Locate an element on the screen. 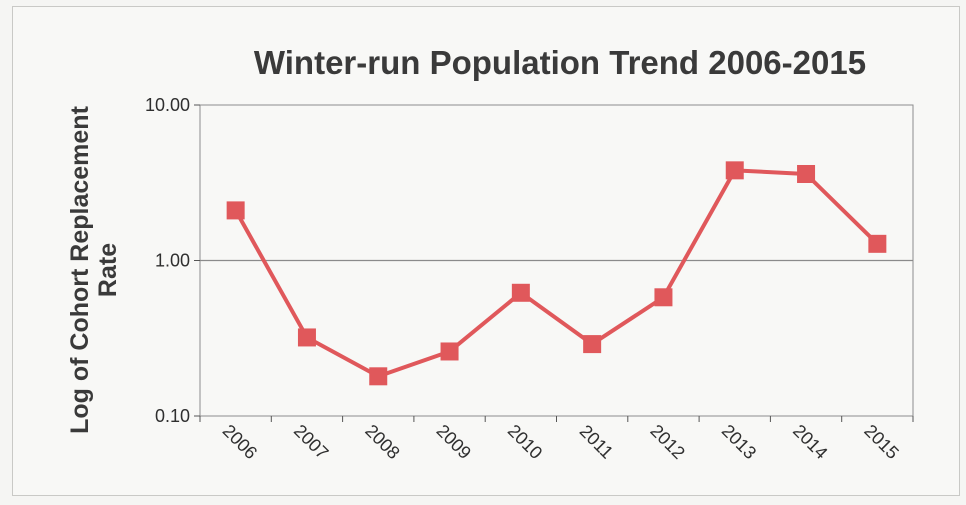  y-axis-label: Log of Cohort Replacement Rate is located at coordinates (94, 269).